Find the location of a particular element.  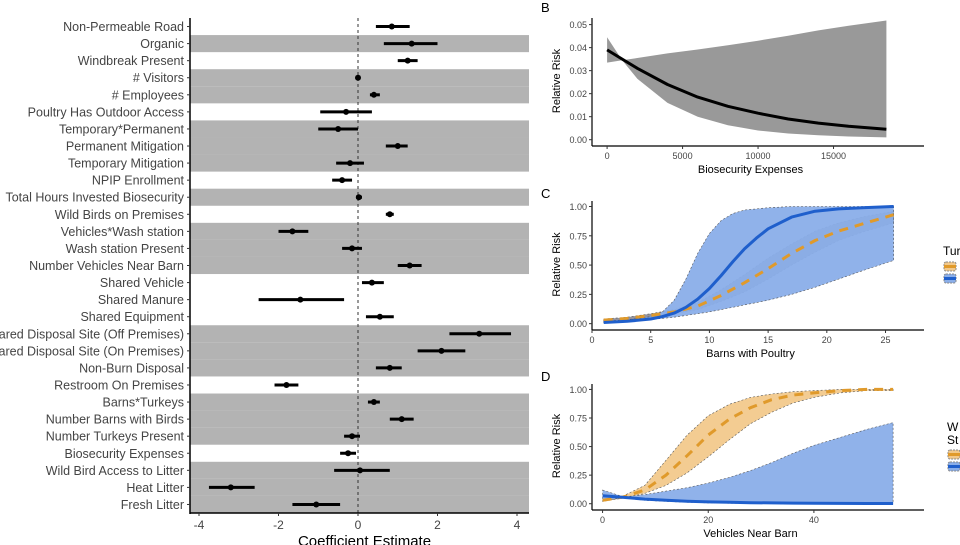

y-tick-label: Organic is located at coordinates (162, 44).